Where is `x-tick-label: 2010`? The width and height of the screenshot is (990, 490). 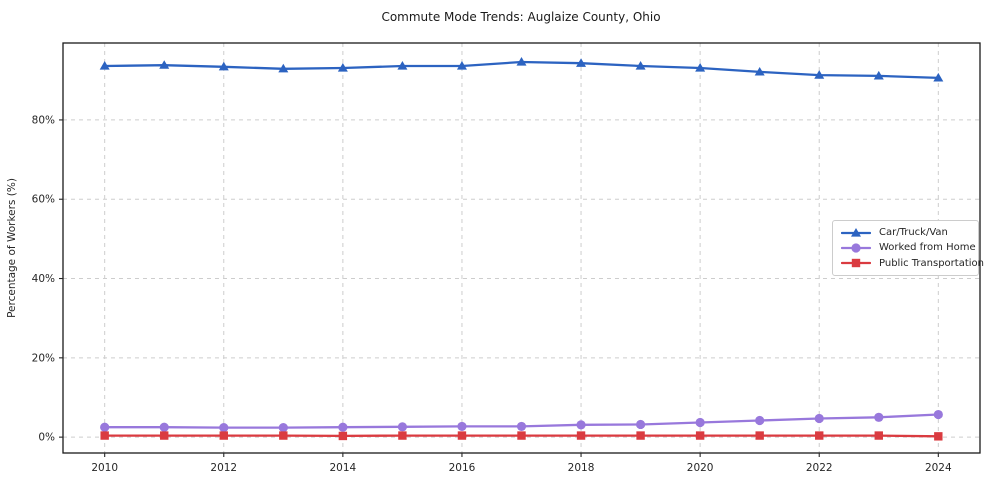 x-tick-label: 2010 is located at coordinates (104, 468).